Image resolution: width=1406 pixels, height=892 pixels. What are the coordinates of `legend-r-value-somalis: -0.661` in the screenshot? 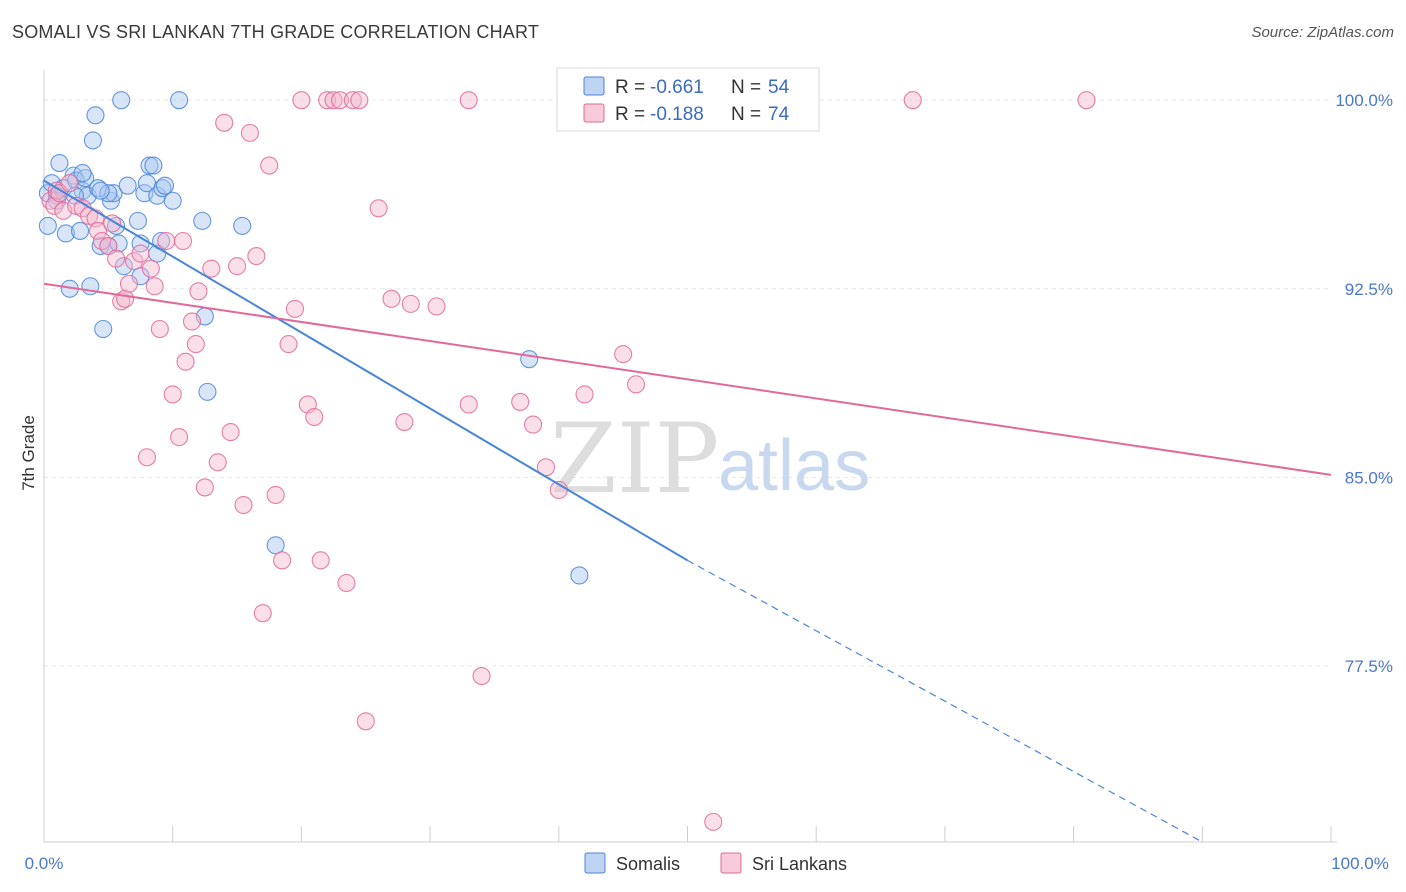 It's located at (677, 87).